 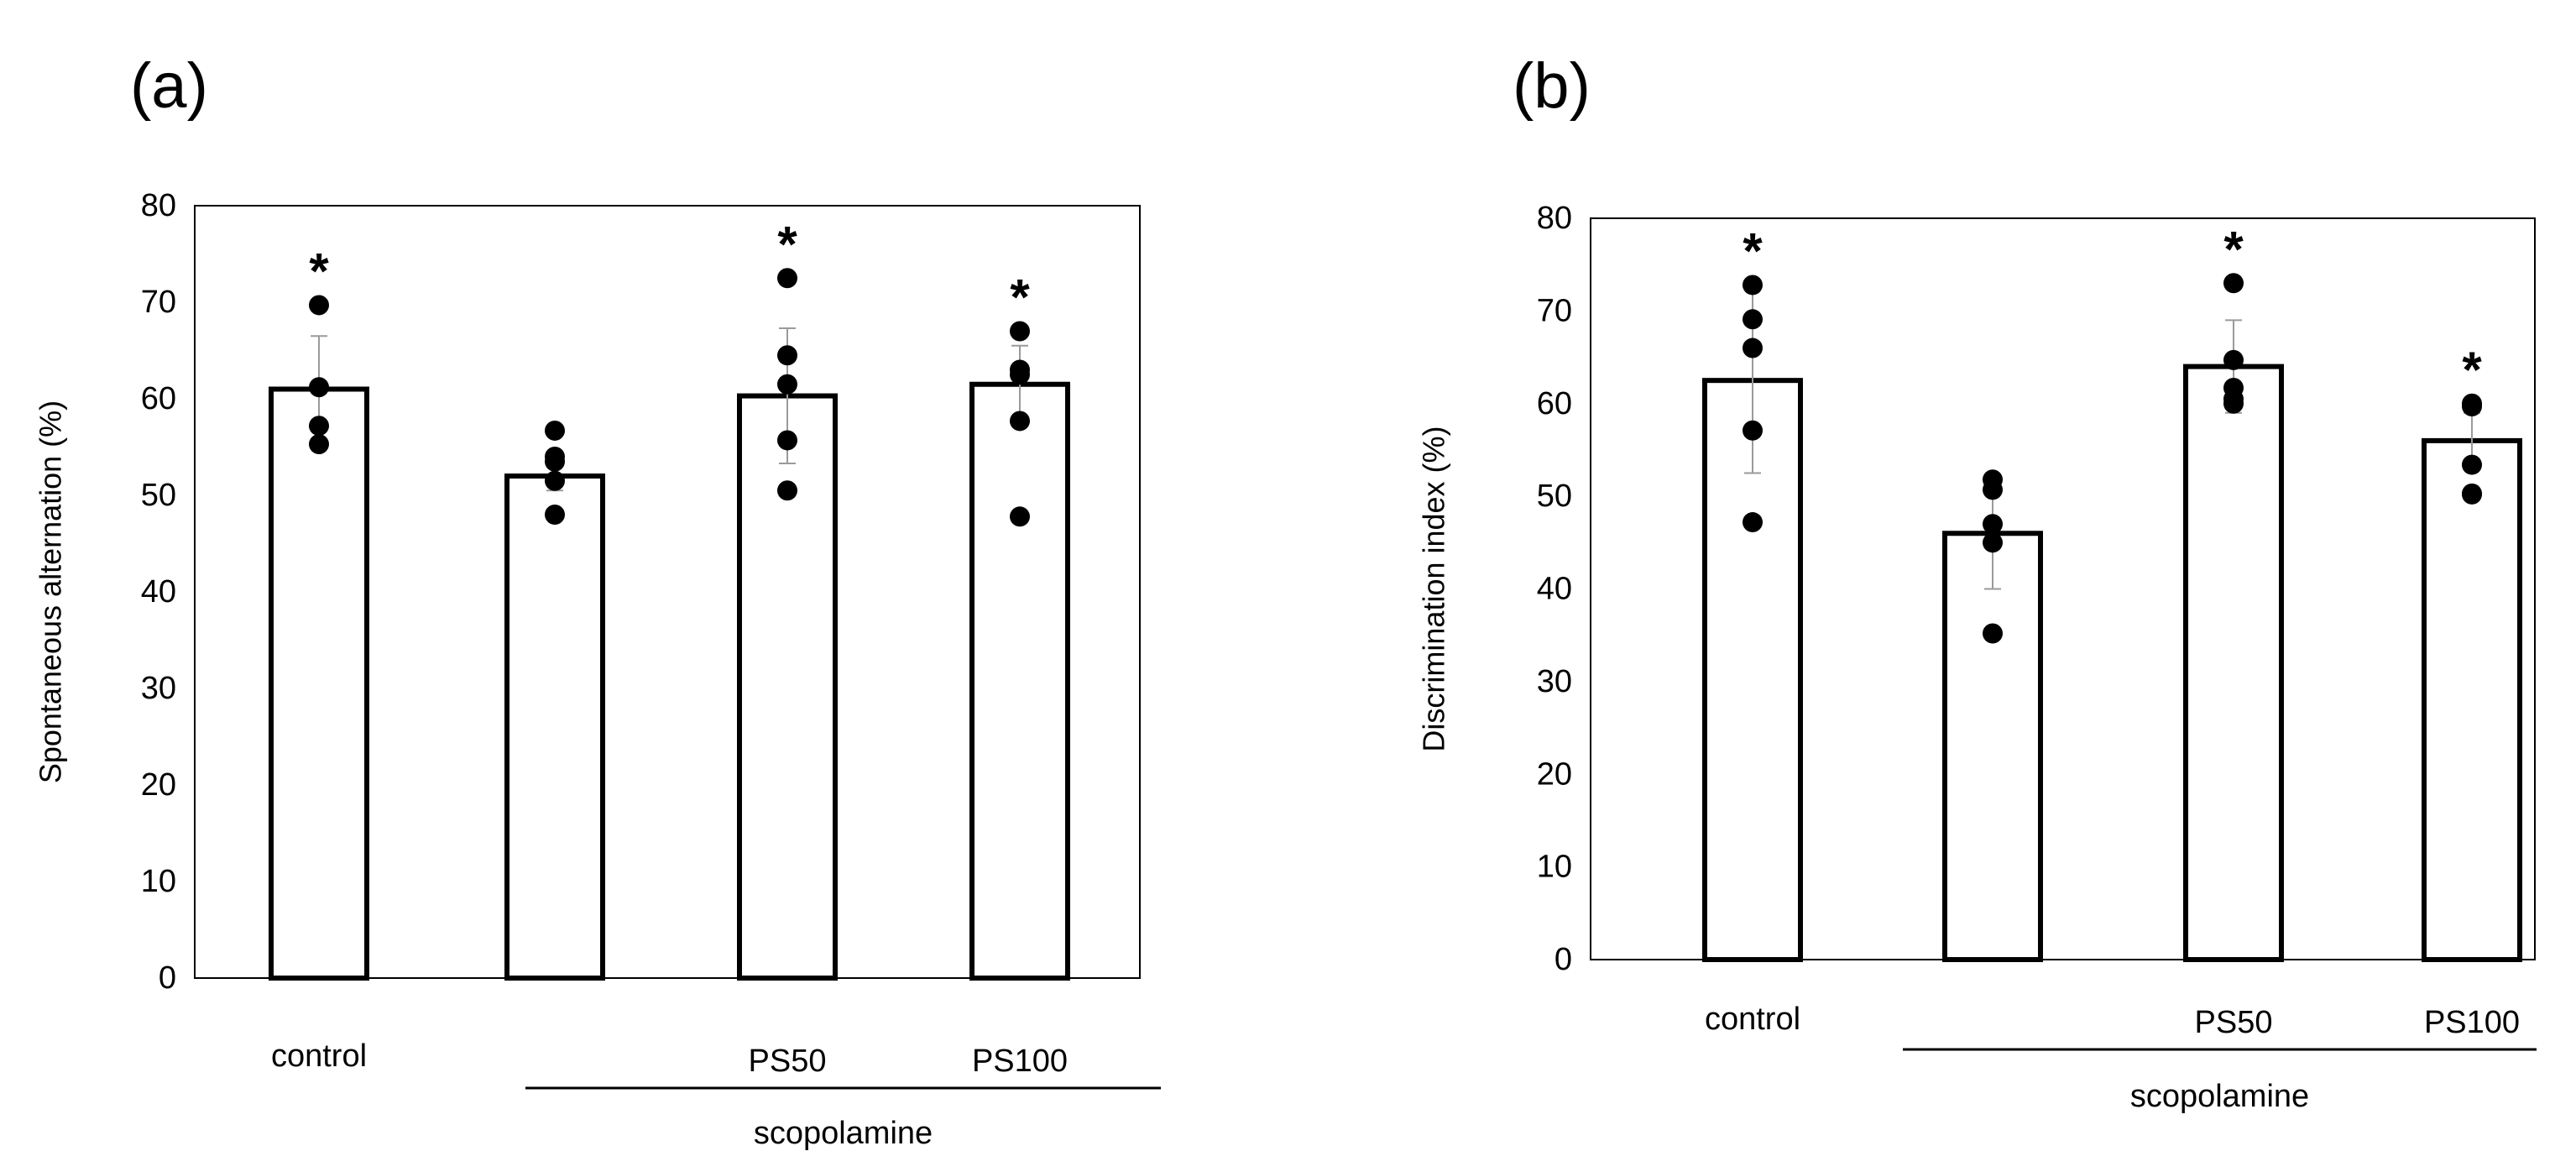 I want to click on y-axis-label: Discrimination index (%), so click(x=1434, y=588).